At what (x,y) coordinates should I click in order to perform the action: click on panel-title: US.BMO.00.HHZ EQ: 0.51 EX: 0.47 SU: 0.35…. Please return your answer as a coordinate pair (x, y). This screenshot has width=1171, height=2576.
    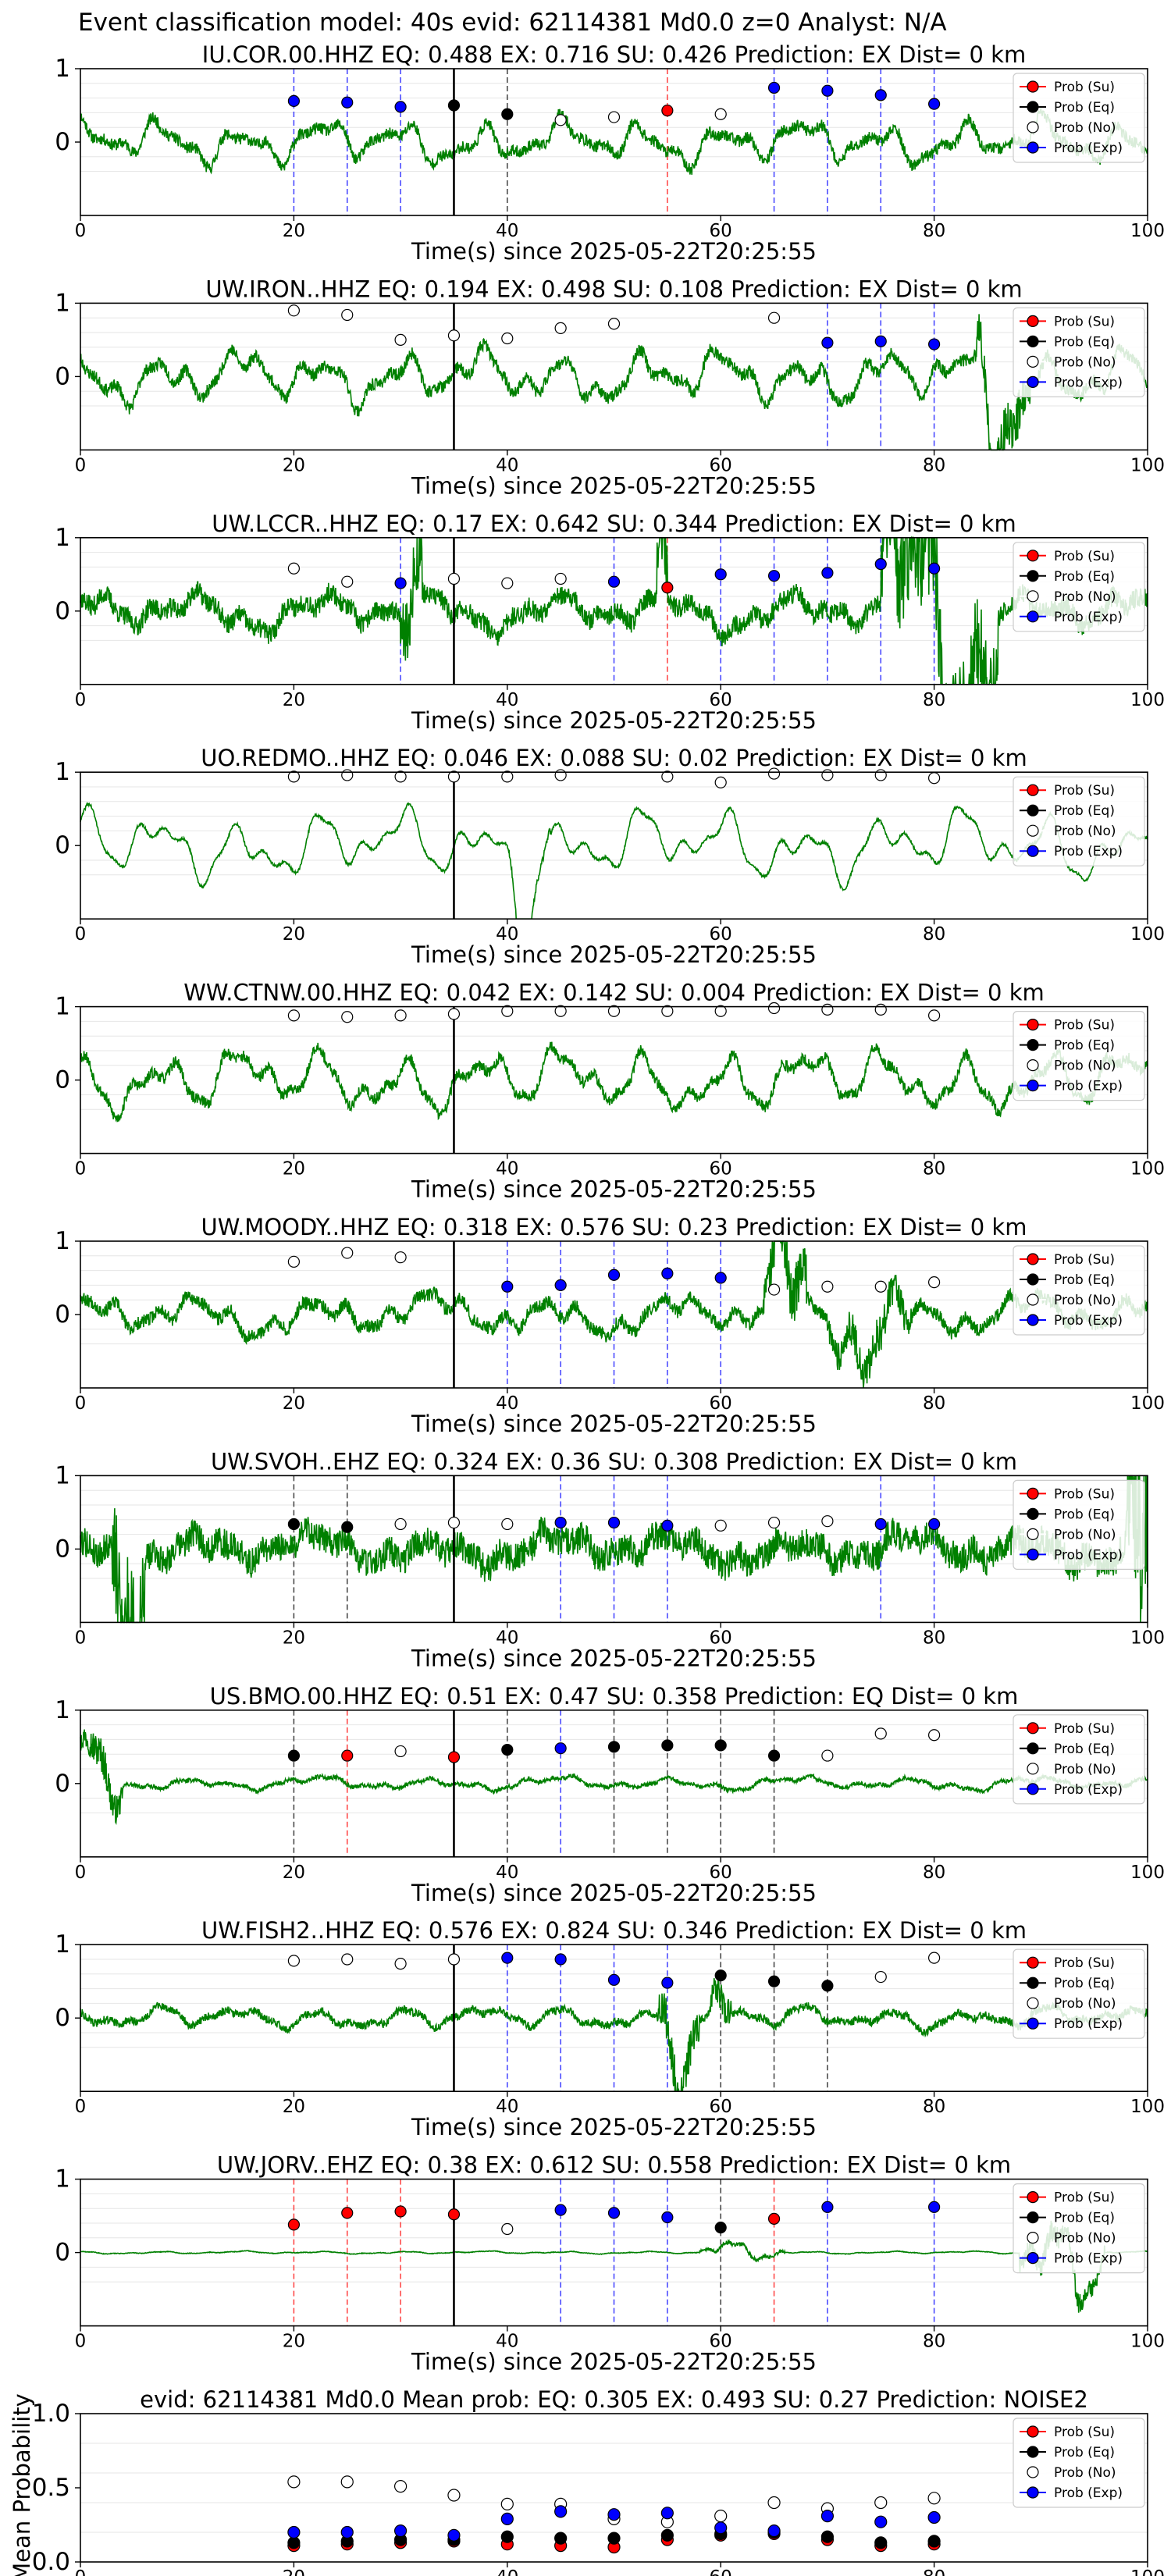
    Looking at the image, I should click on (614, 1697).